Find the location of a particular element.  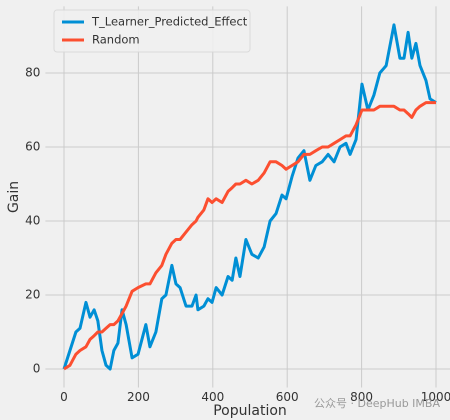

legend-label: Random is located at coordinates (116, 40).